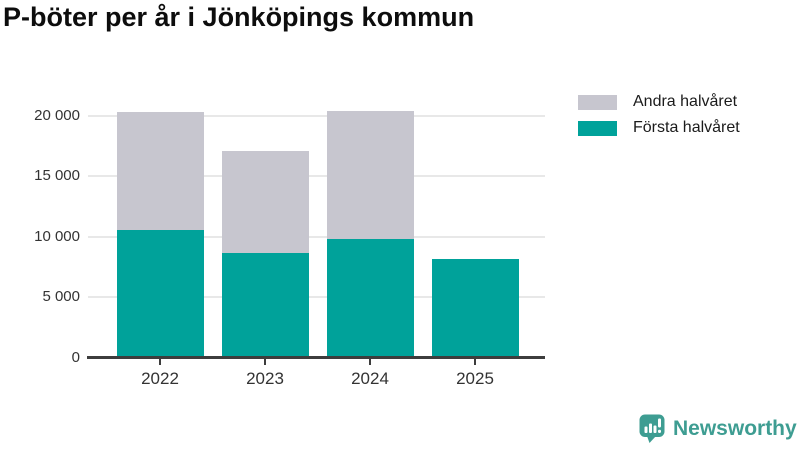 Image resolution: width=800 pixels, height=450 pixels. What do you see at coordinates (685, 101) in the screenshot?
I see `legend-label: Andra halvåret` at bounding box center [685, 101].